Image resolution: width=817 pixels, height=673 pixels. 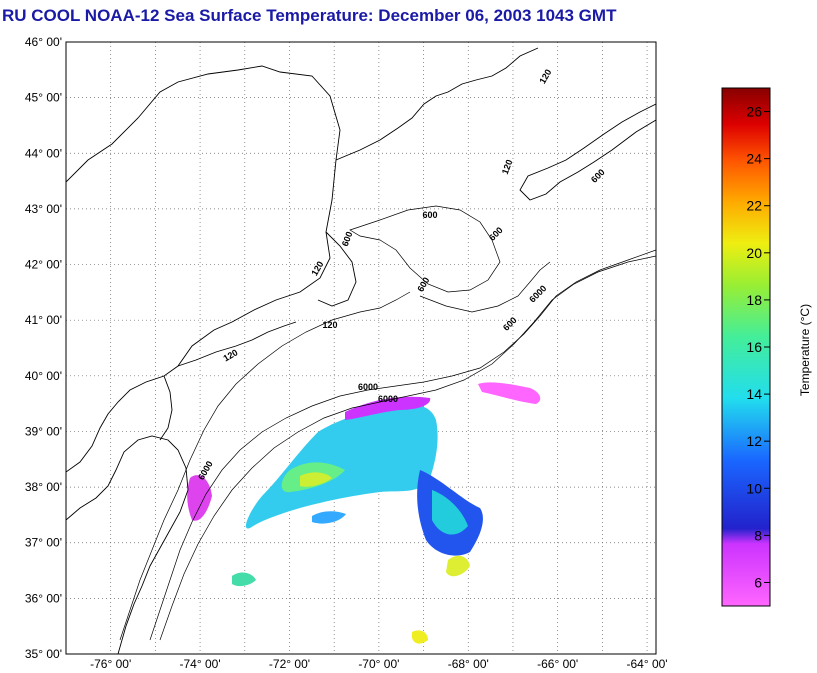 I want to click on lon-tick-label: -72° 00', so click(x=289, y=664).